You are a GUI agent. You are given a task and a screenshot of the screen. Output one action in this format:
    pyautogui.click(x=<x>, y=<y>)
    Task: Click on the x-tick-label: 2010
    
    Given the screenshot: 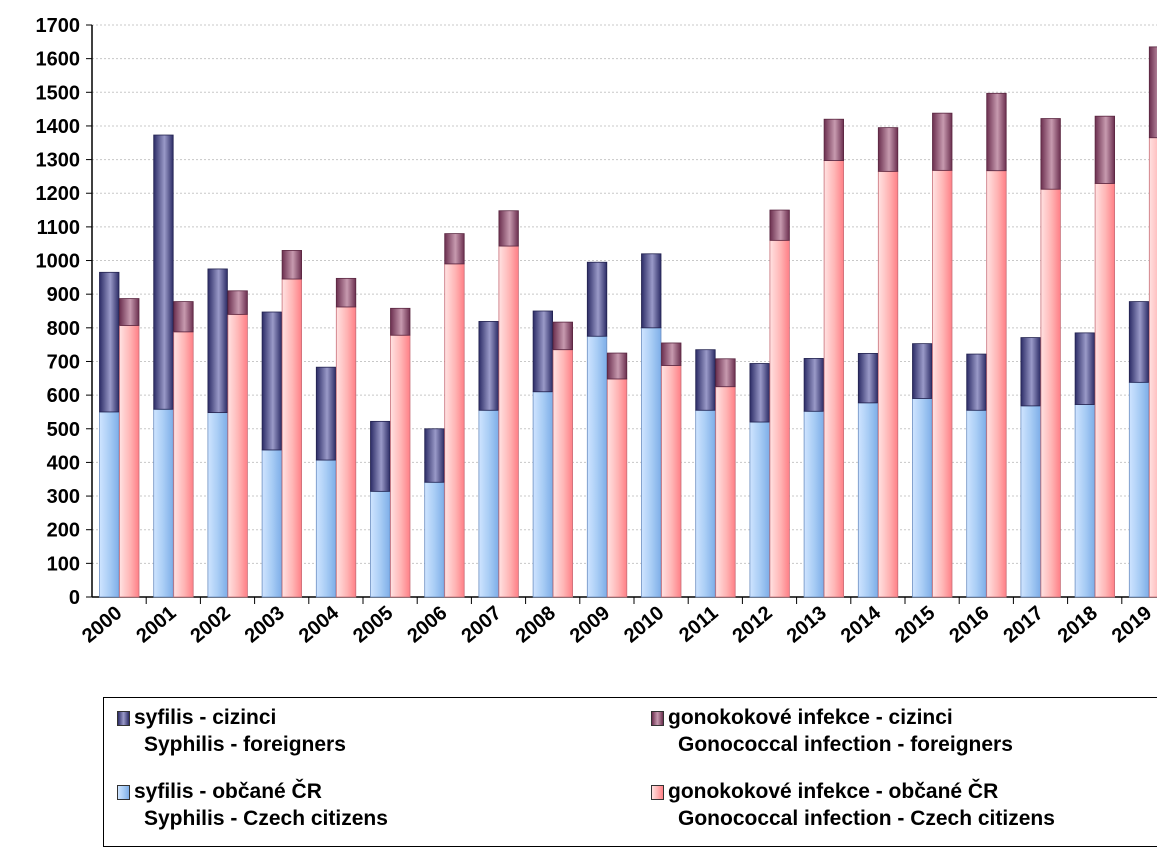 What is the action you would take?
    pyautogui.click(x=644, y=624)
    